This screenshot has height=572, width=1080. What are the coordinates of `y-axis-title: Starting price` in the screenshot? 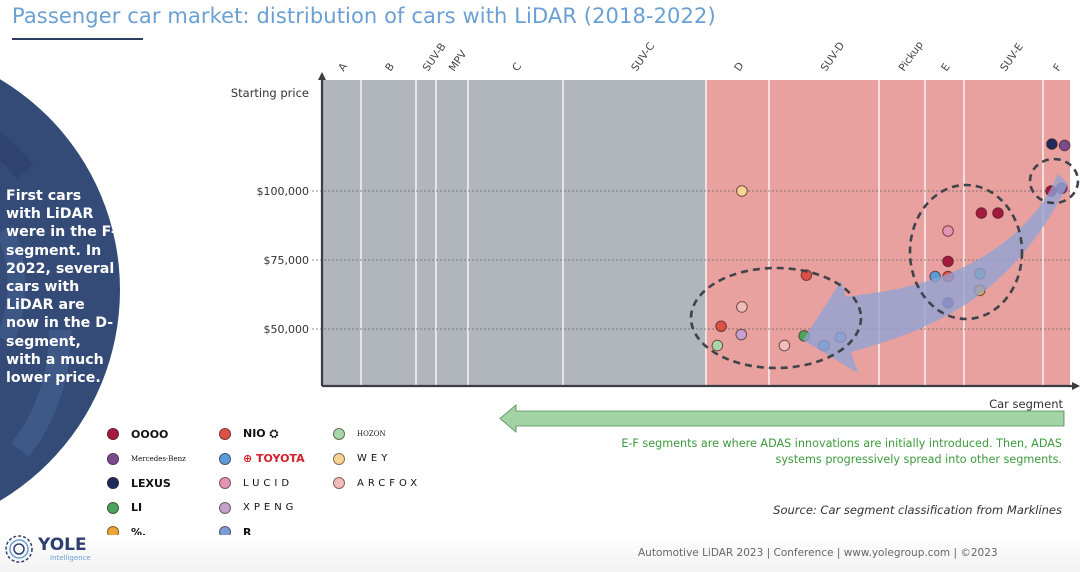 It's located at (270, 93).